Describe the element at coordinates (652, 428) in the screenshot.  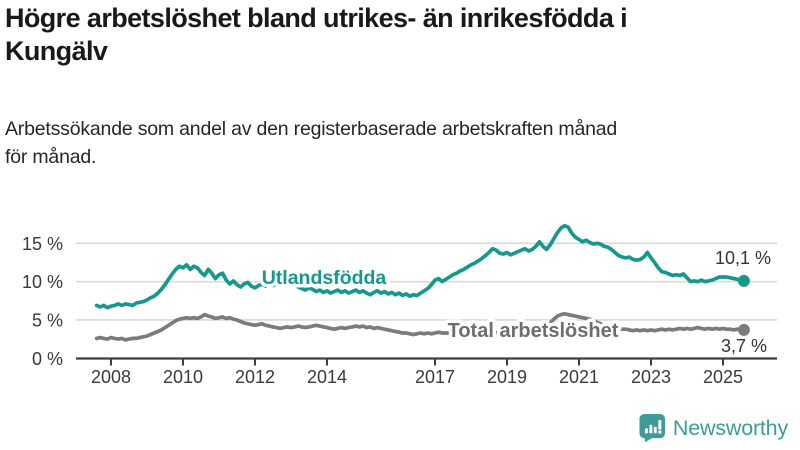
I see `newsworthy-chart-bubble-icon` at that location.